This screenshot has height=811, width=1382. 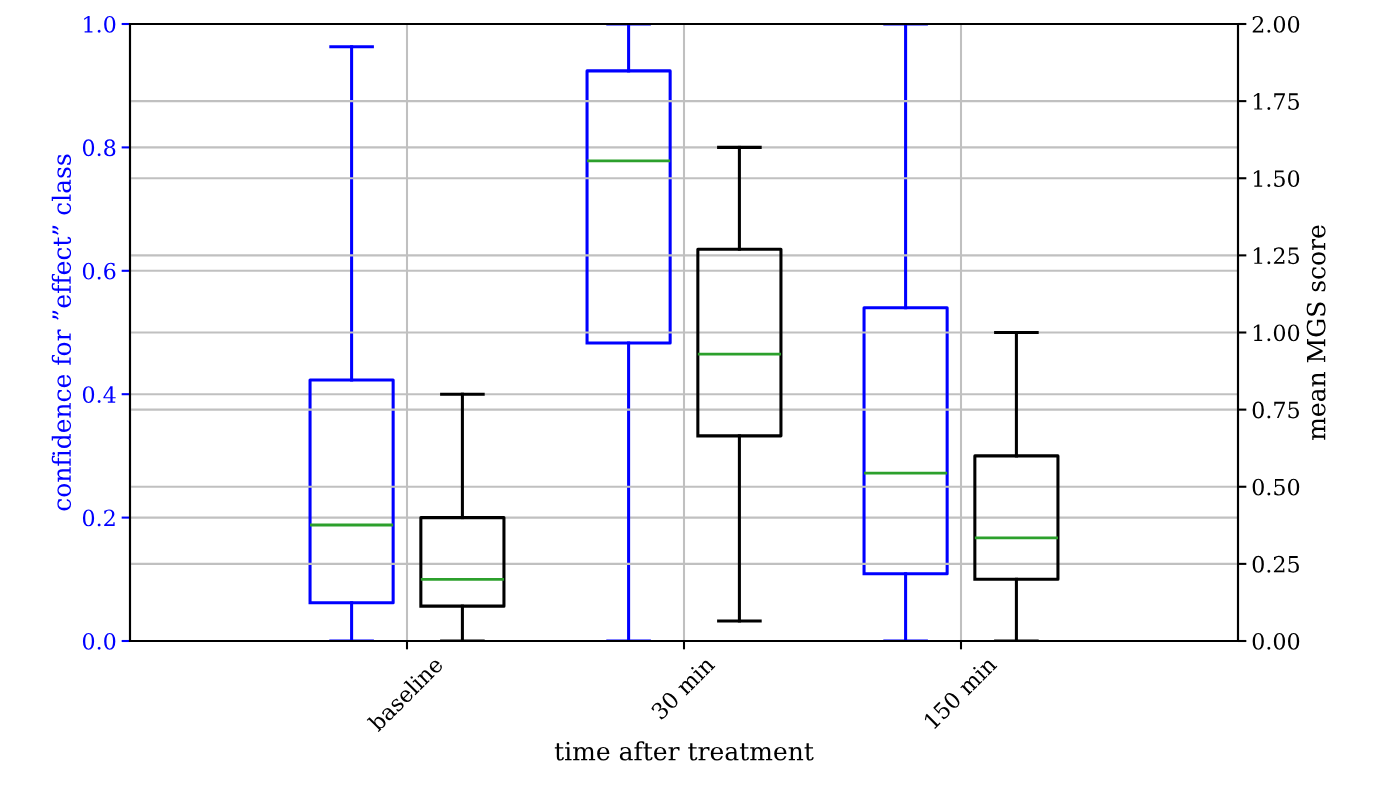 What do you see at coordinates (1276, 179) in the screenshot?
I see `y2-tick-label: 1.50` at bounding box center [1276, 179].